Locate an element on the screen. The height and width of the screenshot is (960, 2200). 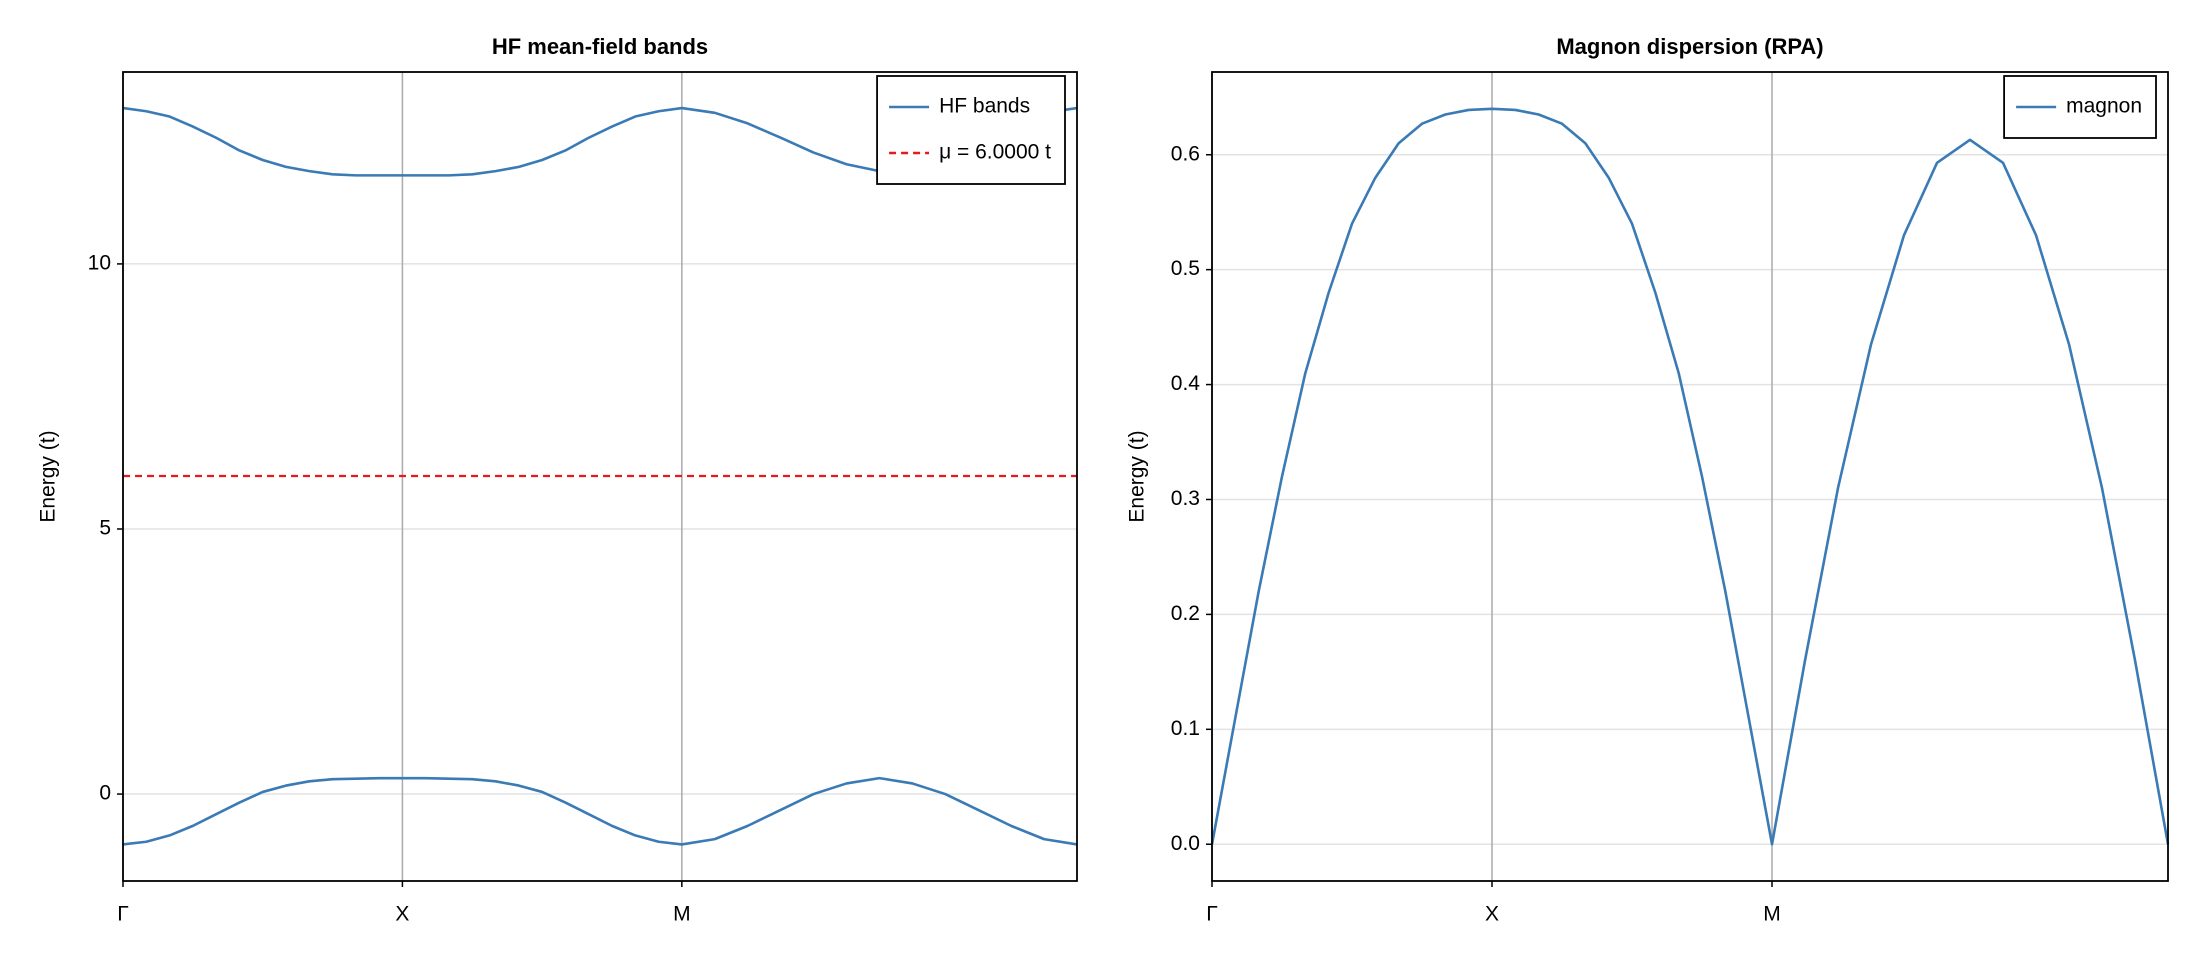
y-tick-label: 10 is located at coordinates (99, 262).